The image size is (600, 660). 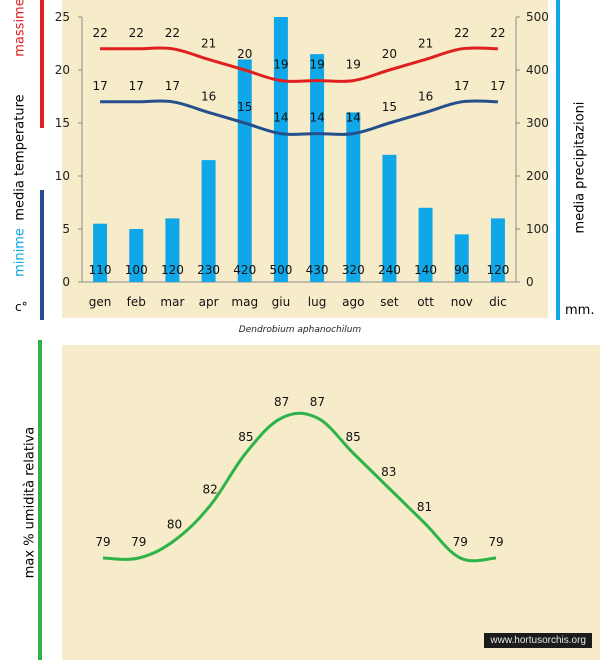 What do you see at coordinates (62, 123) in the screenshot?
I see `left-tick-label: 15` at bounding box center [62, 123].